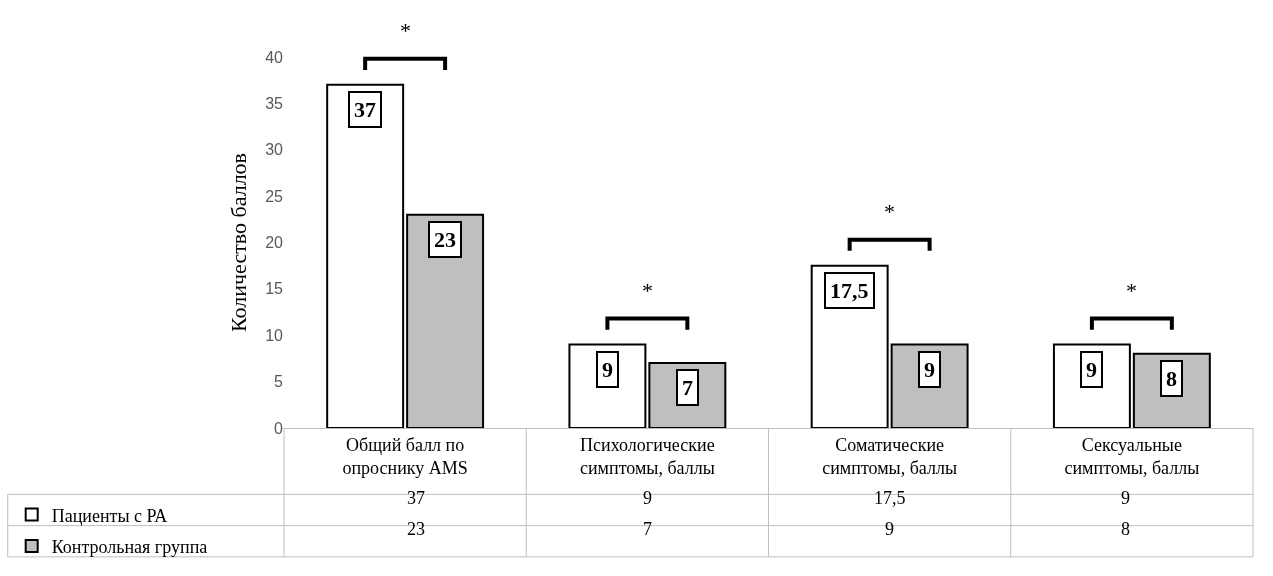  What do you see at coordinates (416, 529) in the screenshot?
I see `data-label: 23` at bounding box center [416, 529].